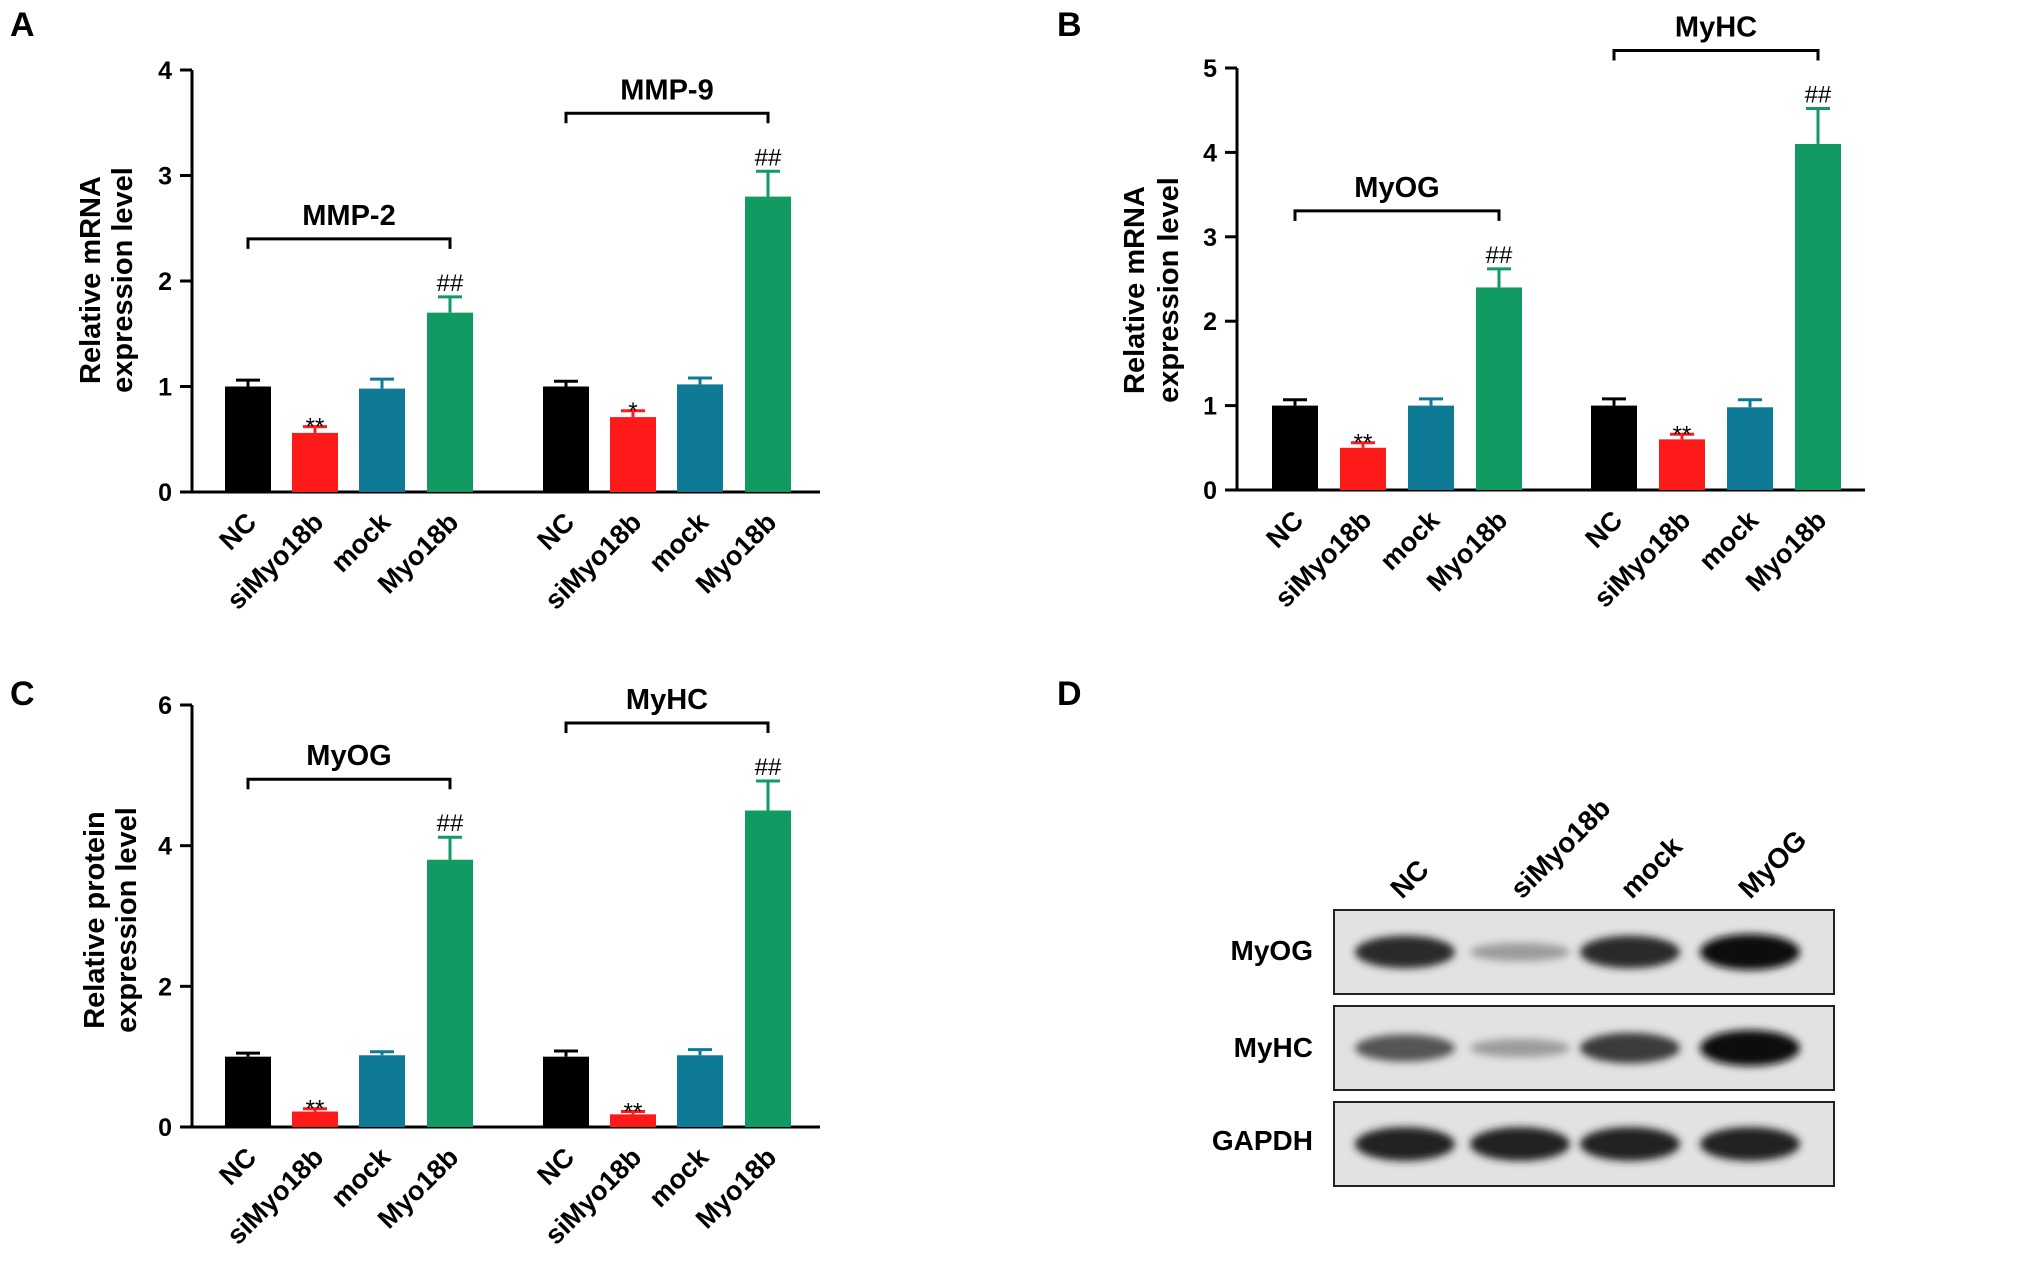 The image size is (2031, 1272). I want to click on significance-label-c-myog-simyo18b: **, so click(315, 1109).